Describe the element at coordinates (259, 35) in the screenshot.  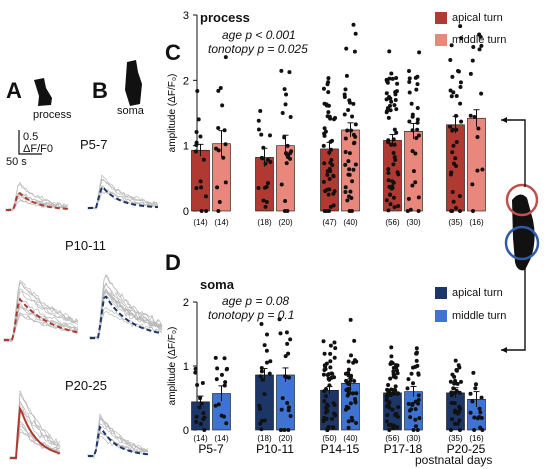
I see `chart-c-stat-age: age p < 0.001` at that location.